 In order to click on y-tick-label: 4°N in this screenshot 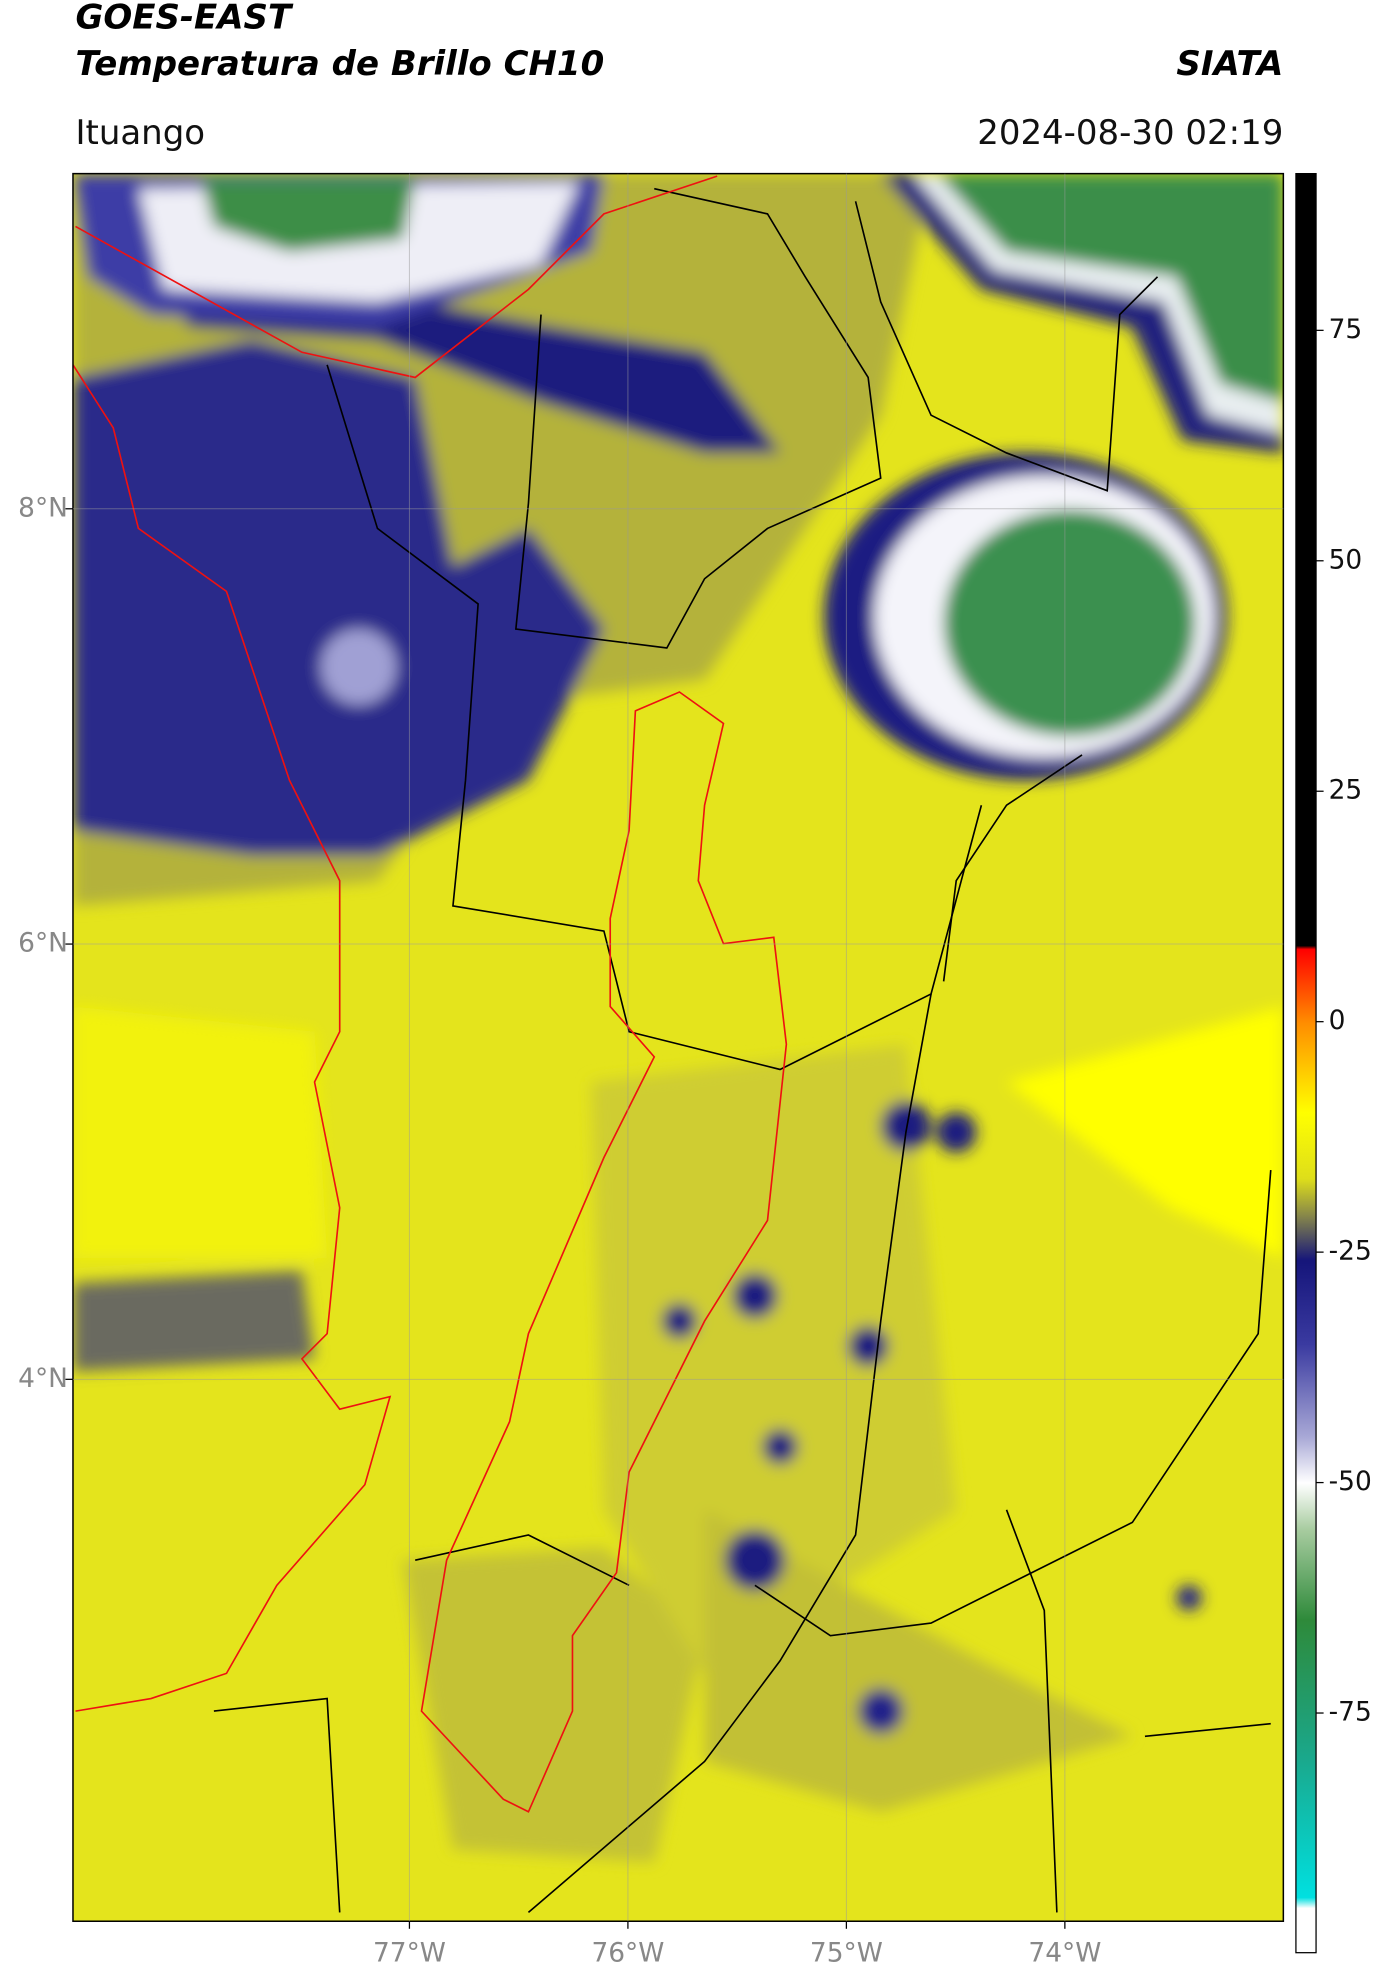, I will do `click(43, 1378)`.